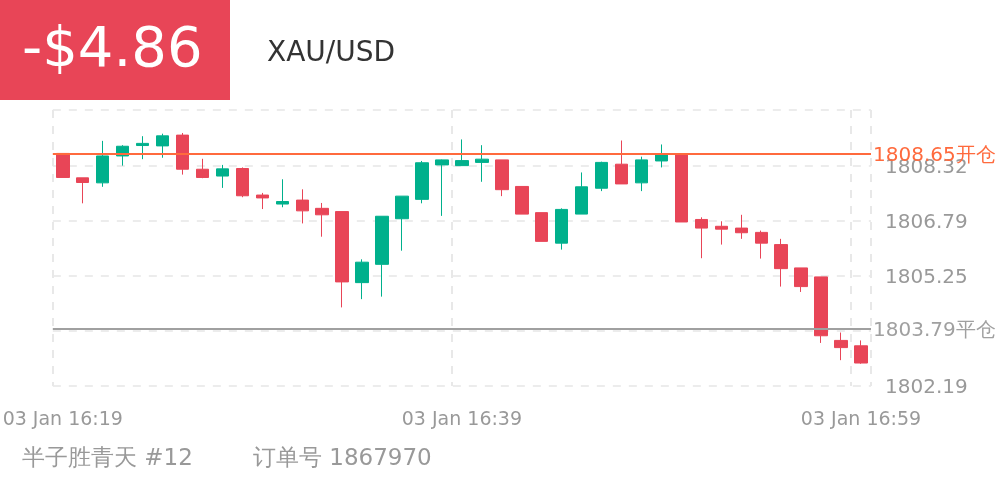 The image size is (1002, 501). I want to click on x-tick-label: 03 Jan 16:39, so click(462, 417).